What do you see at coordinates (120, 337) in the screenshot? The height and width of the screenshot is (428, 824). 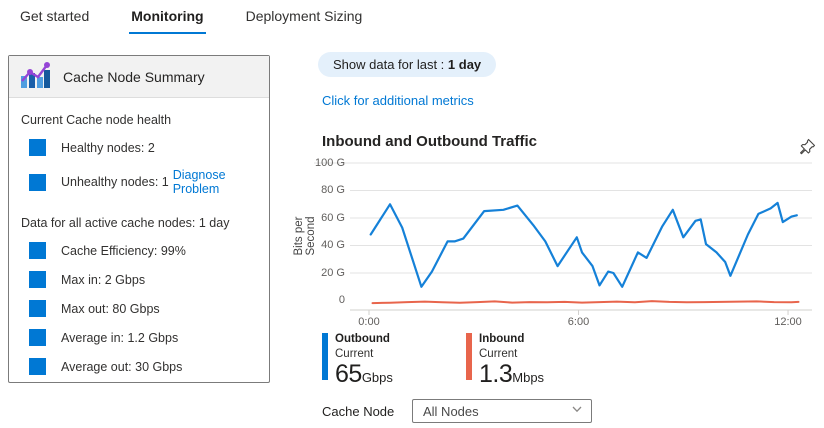 I see `item-label: Average in: 1.2 Gbps` at bounding box center [120, 337].